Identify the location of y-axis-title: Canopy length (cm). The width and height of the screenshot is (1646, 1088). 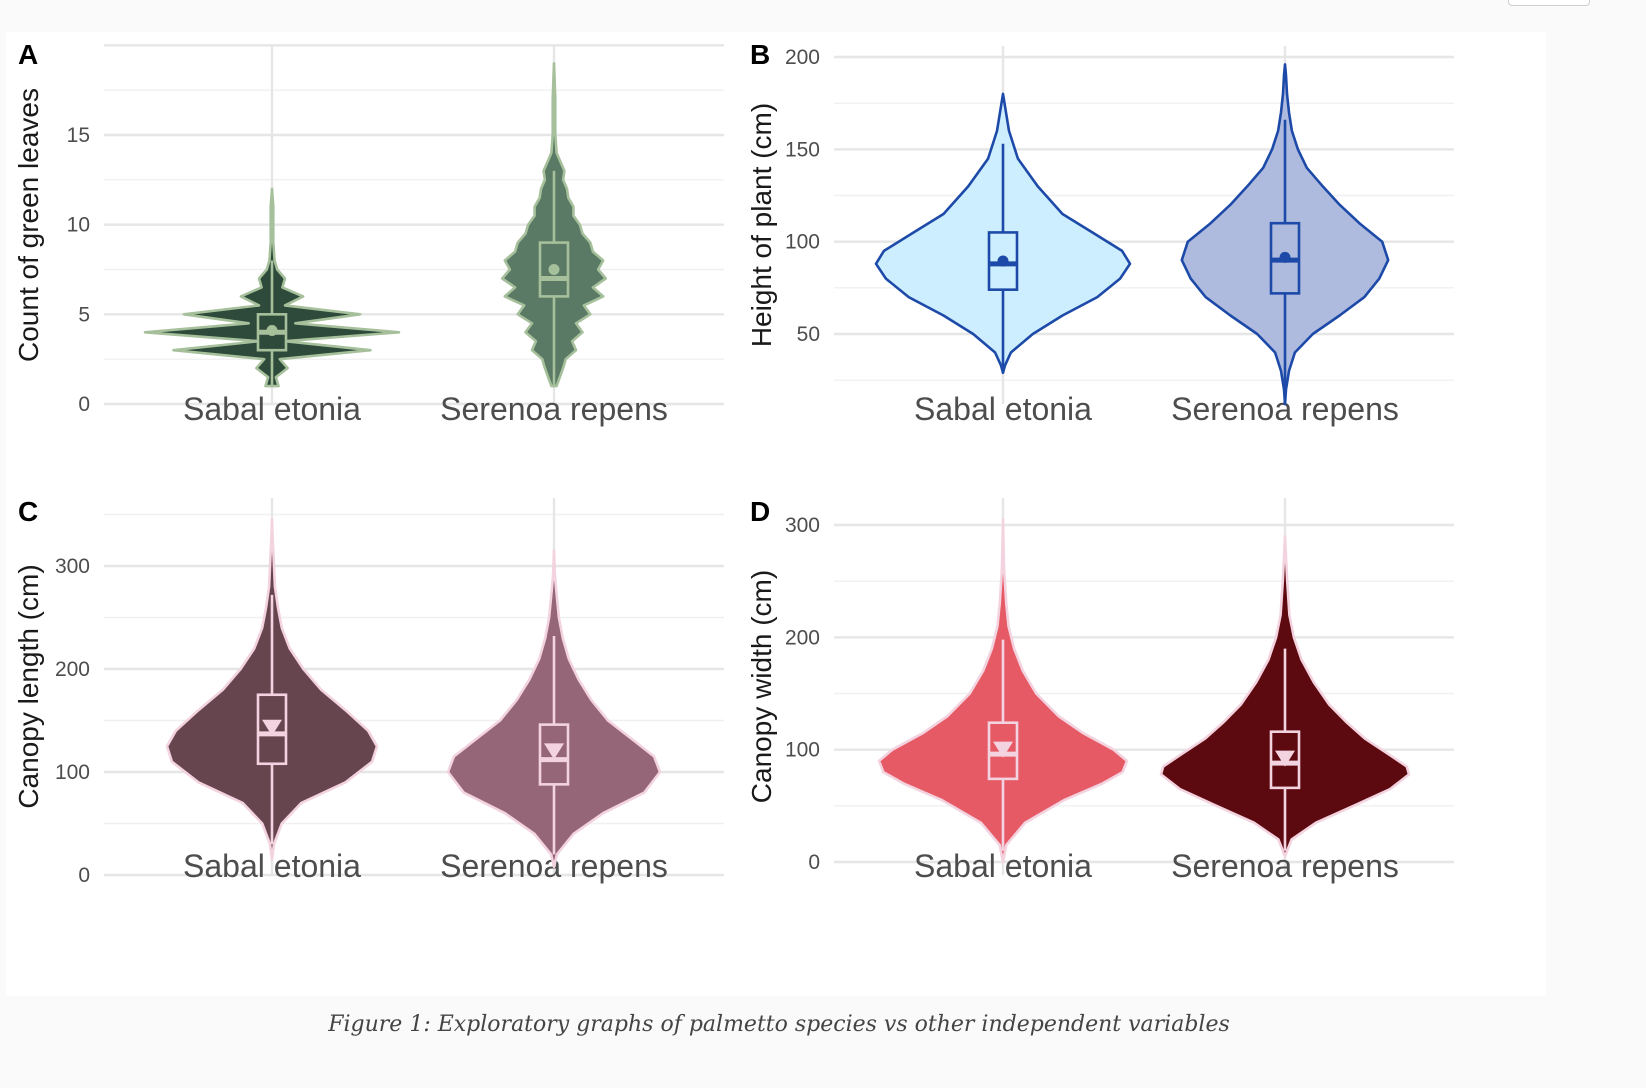
(28, 686).